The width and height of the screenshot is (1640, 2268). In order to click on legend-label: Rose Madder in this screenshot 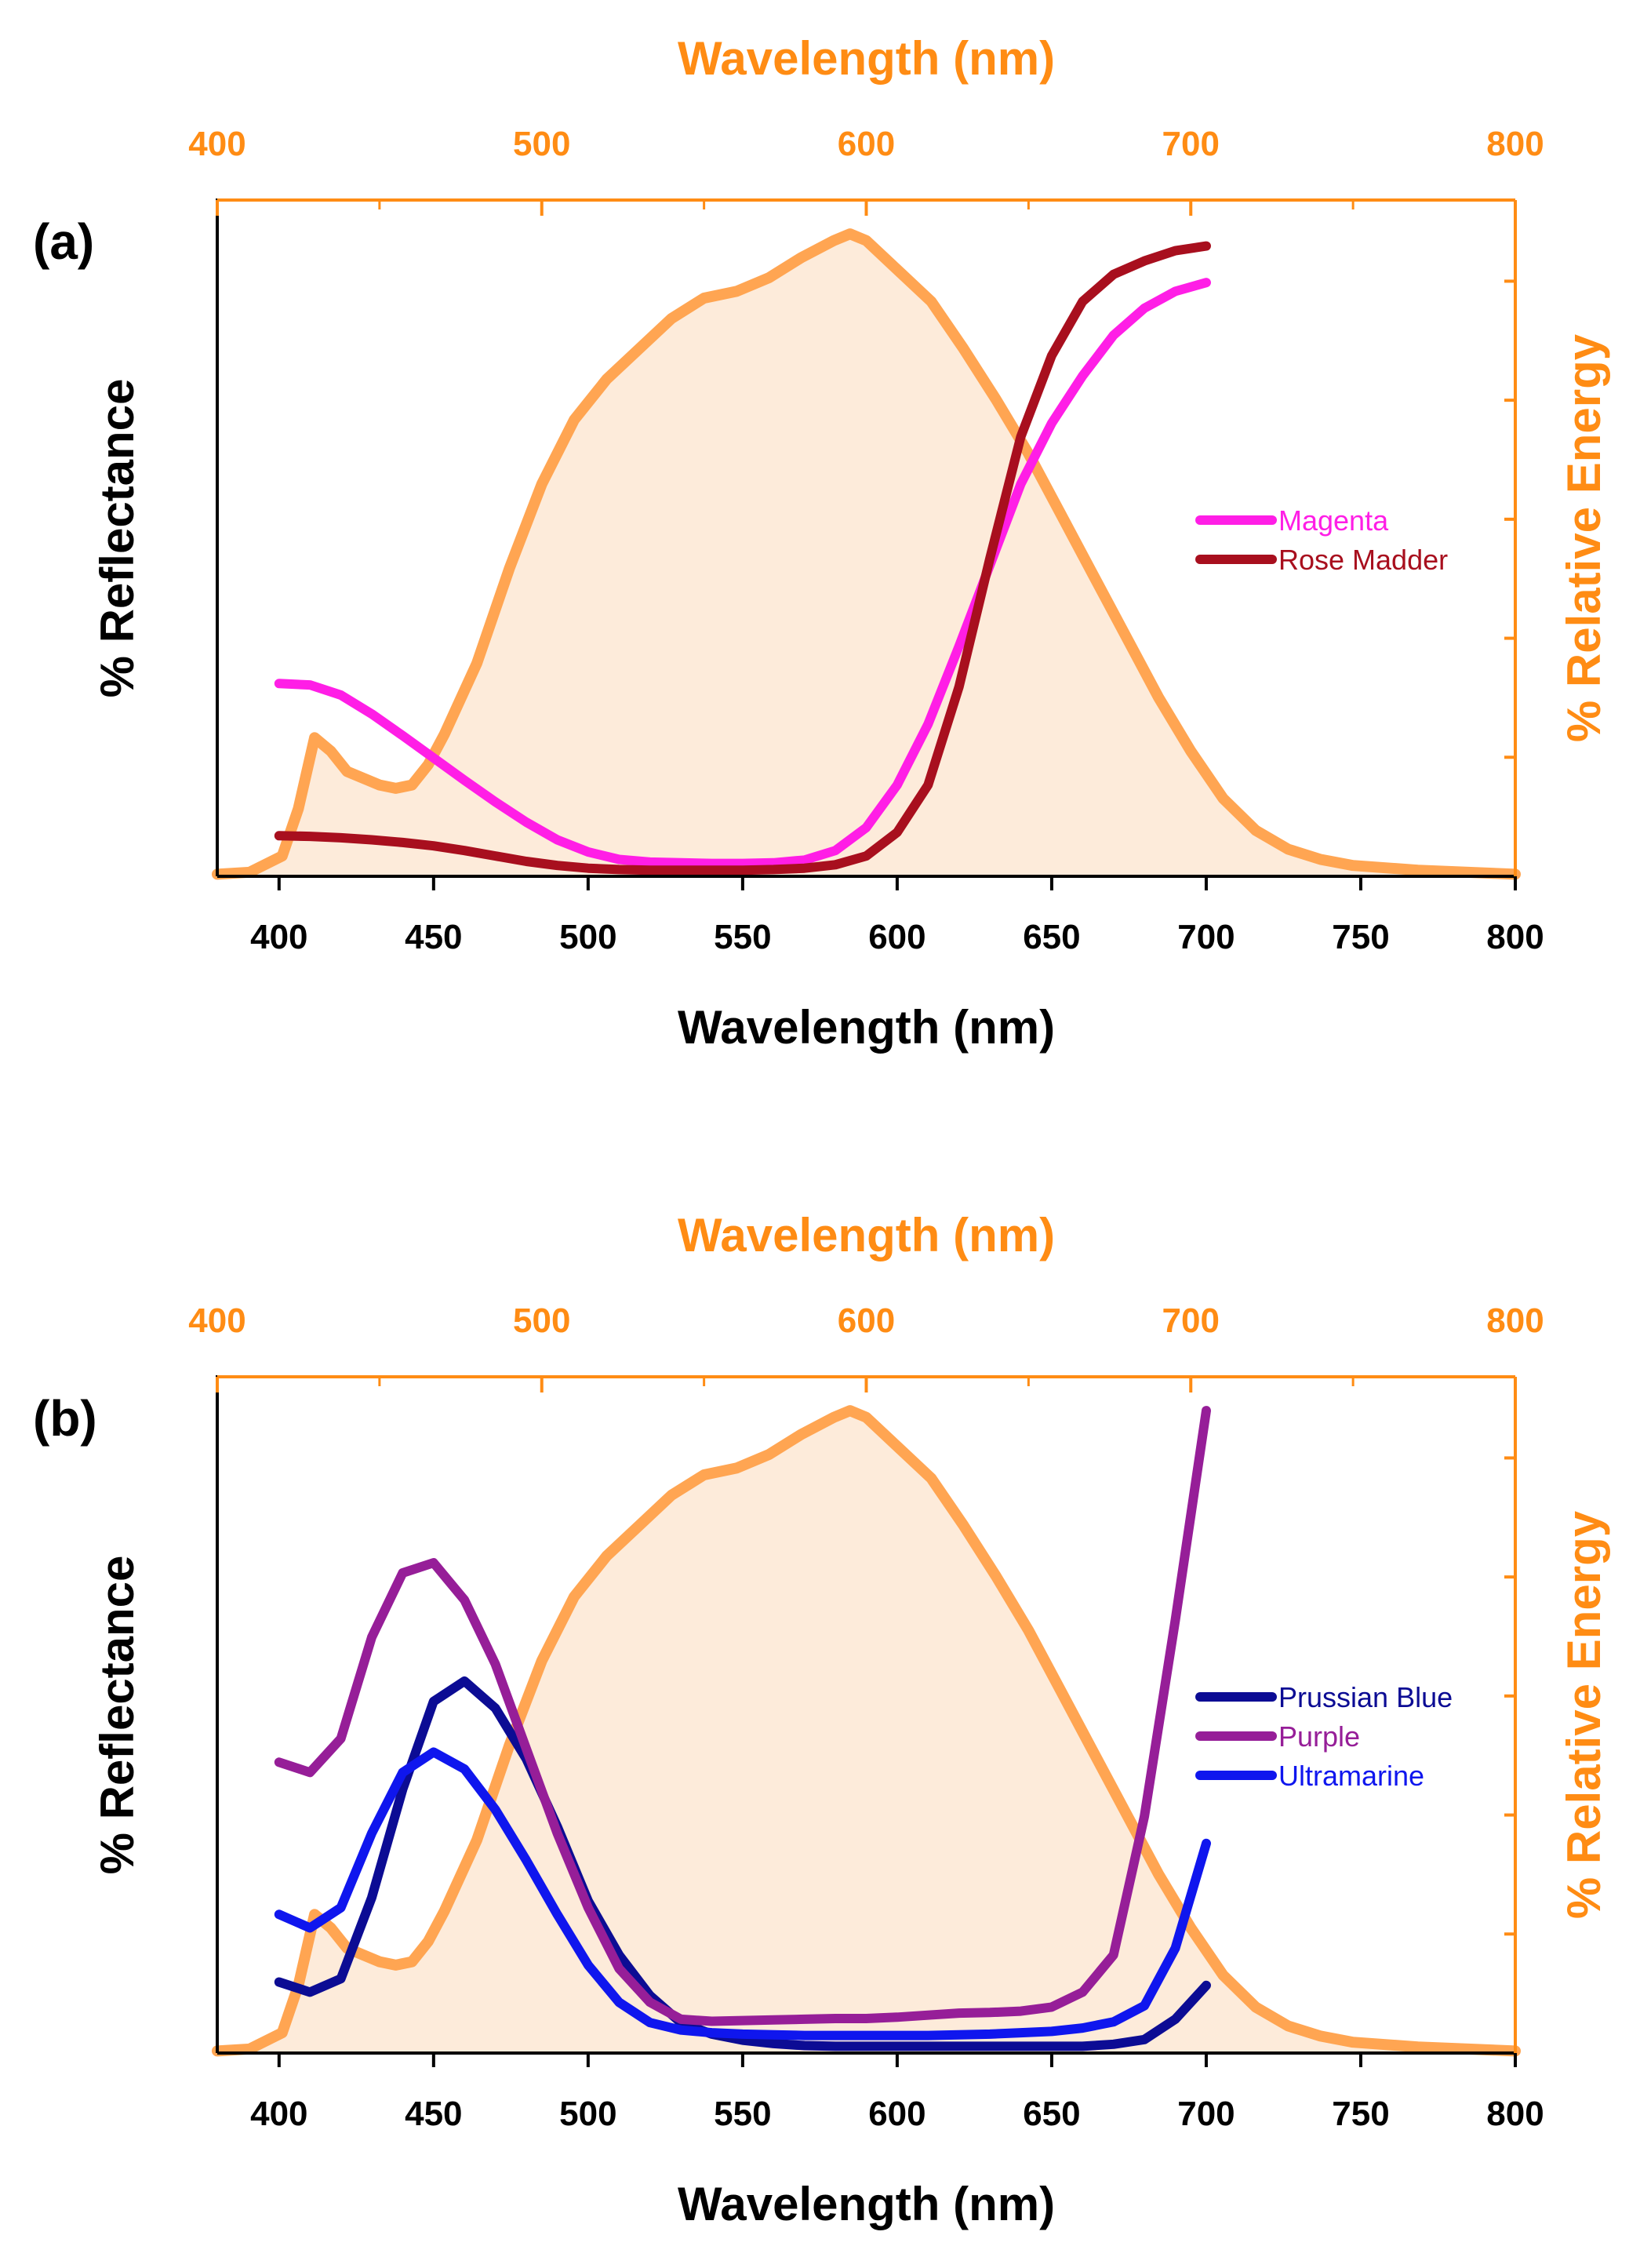, I will do `click(1363, 560)`.